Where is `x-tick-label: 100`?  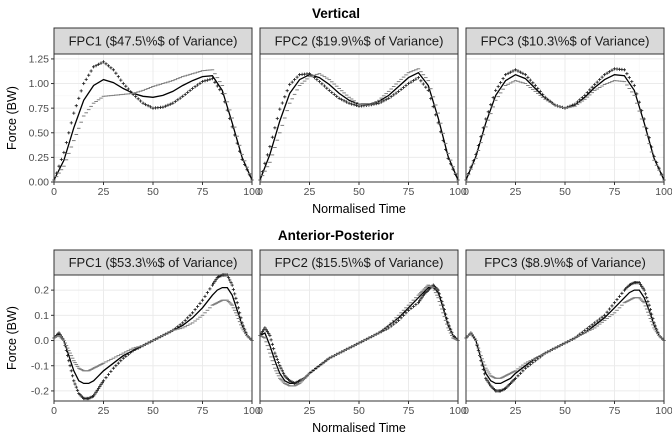
x-tick-label: 100 is located at coordinates (252, 192).